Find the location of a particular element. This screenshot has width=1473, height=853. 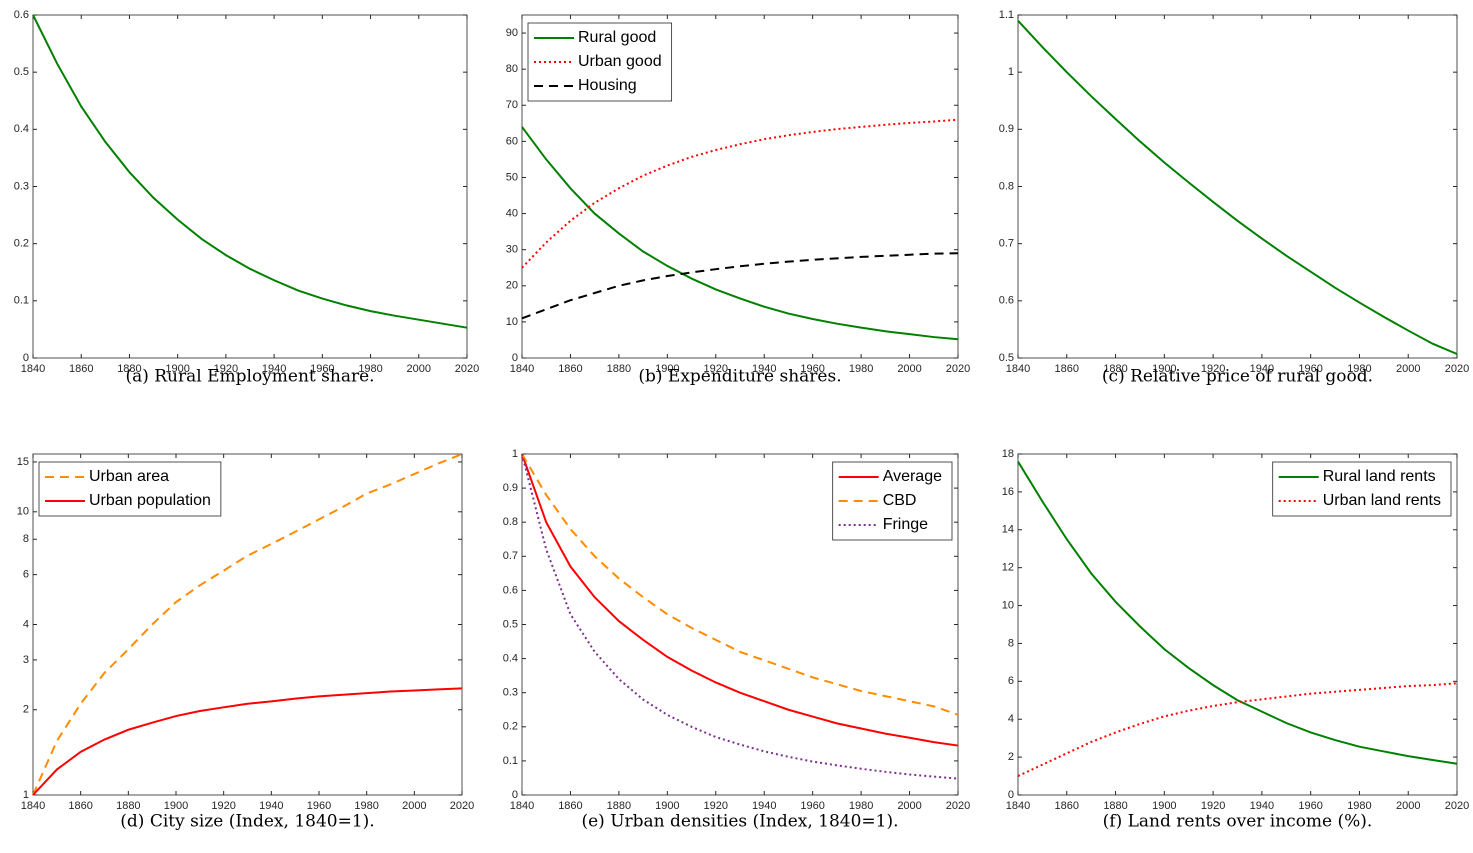

legend-label: Urban population is located at coordinates (150, 500).